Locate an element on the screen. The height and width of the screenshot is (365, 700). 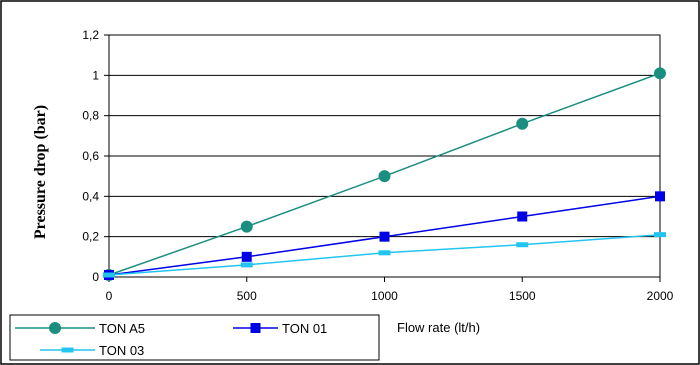
x-tick-label: 1500 is located at coordinates (522, 296).